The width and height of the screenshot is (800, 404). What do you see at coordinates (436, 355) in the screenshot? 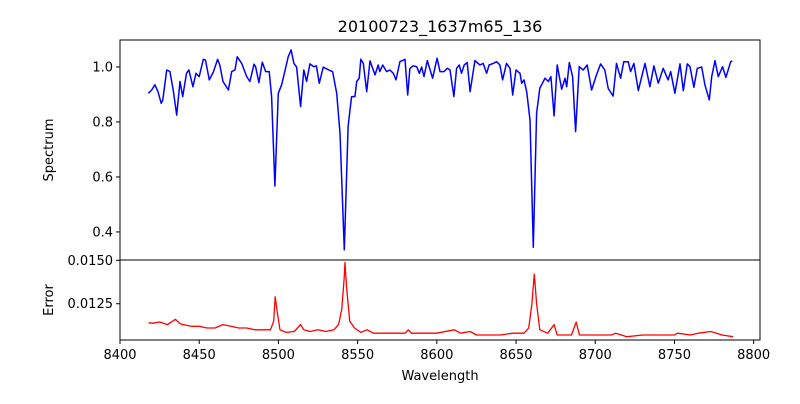
I see `x-tick-label: 8600` at bounding box center [436, 355].